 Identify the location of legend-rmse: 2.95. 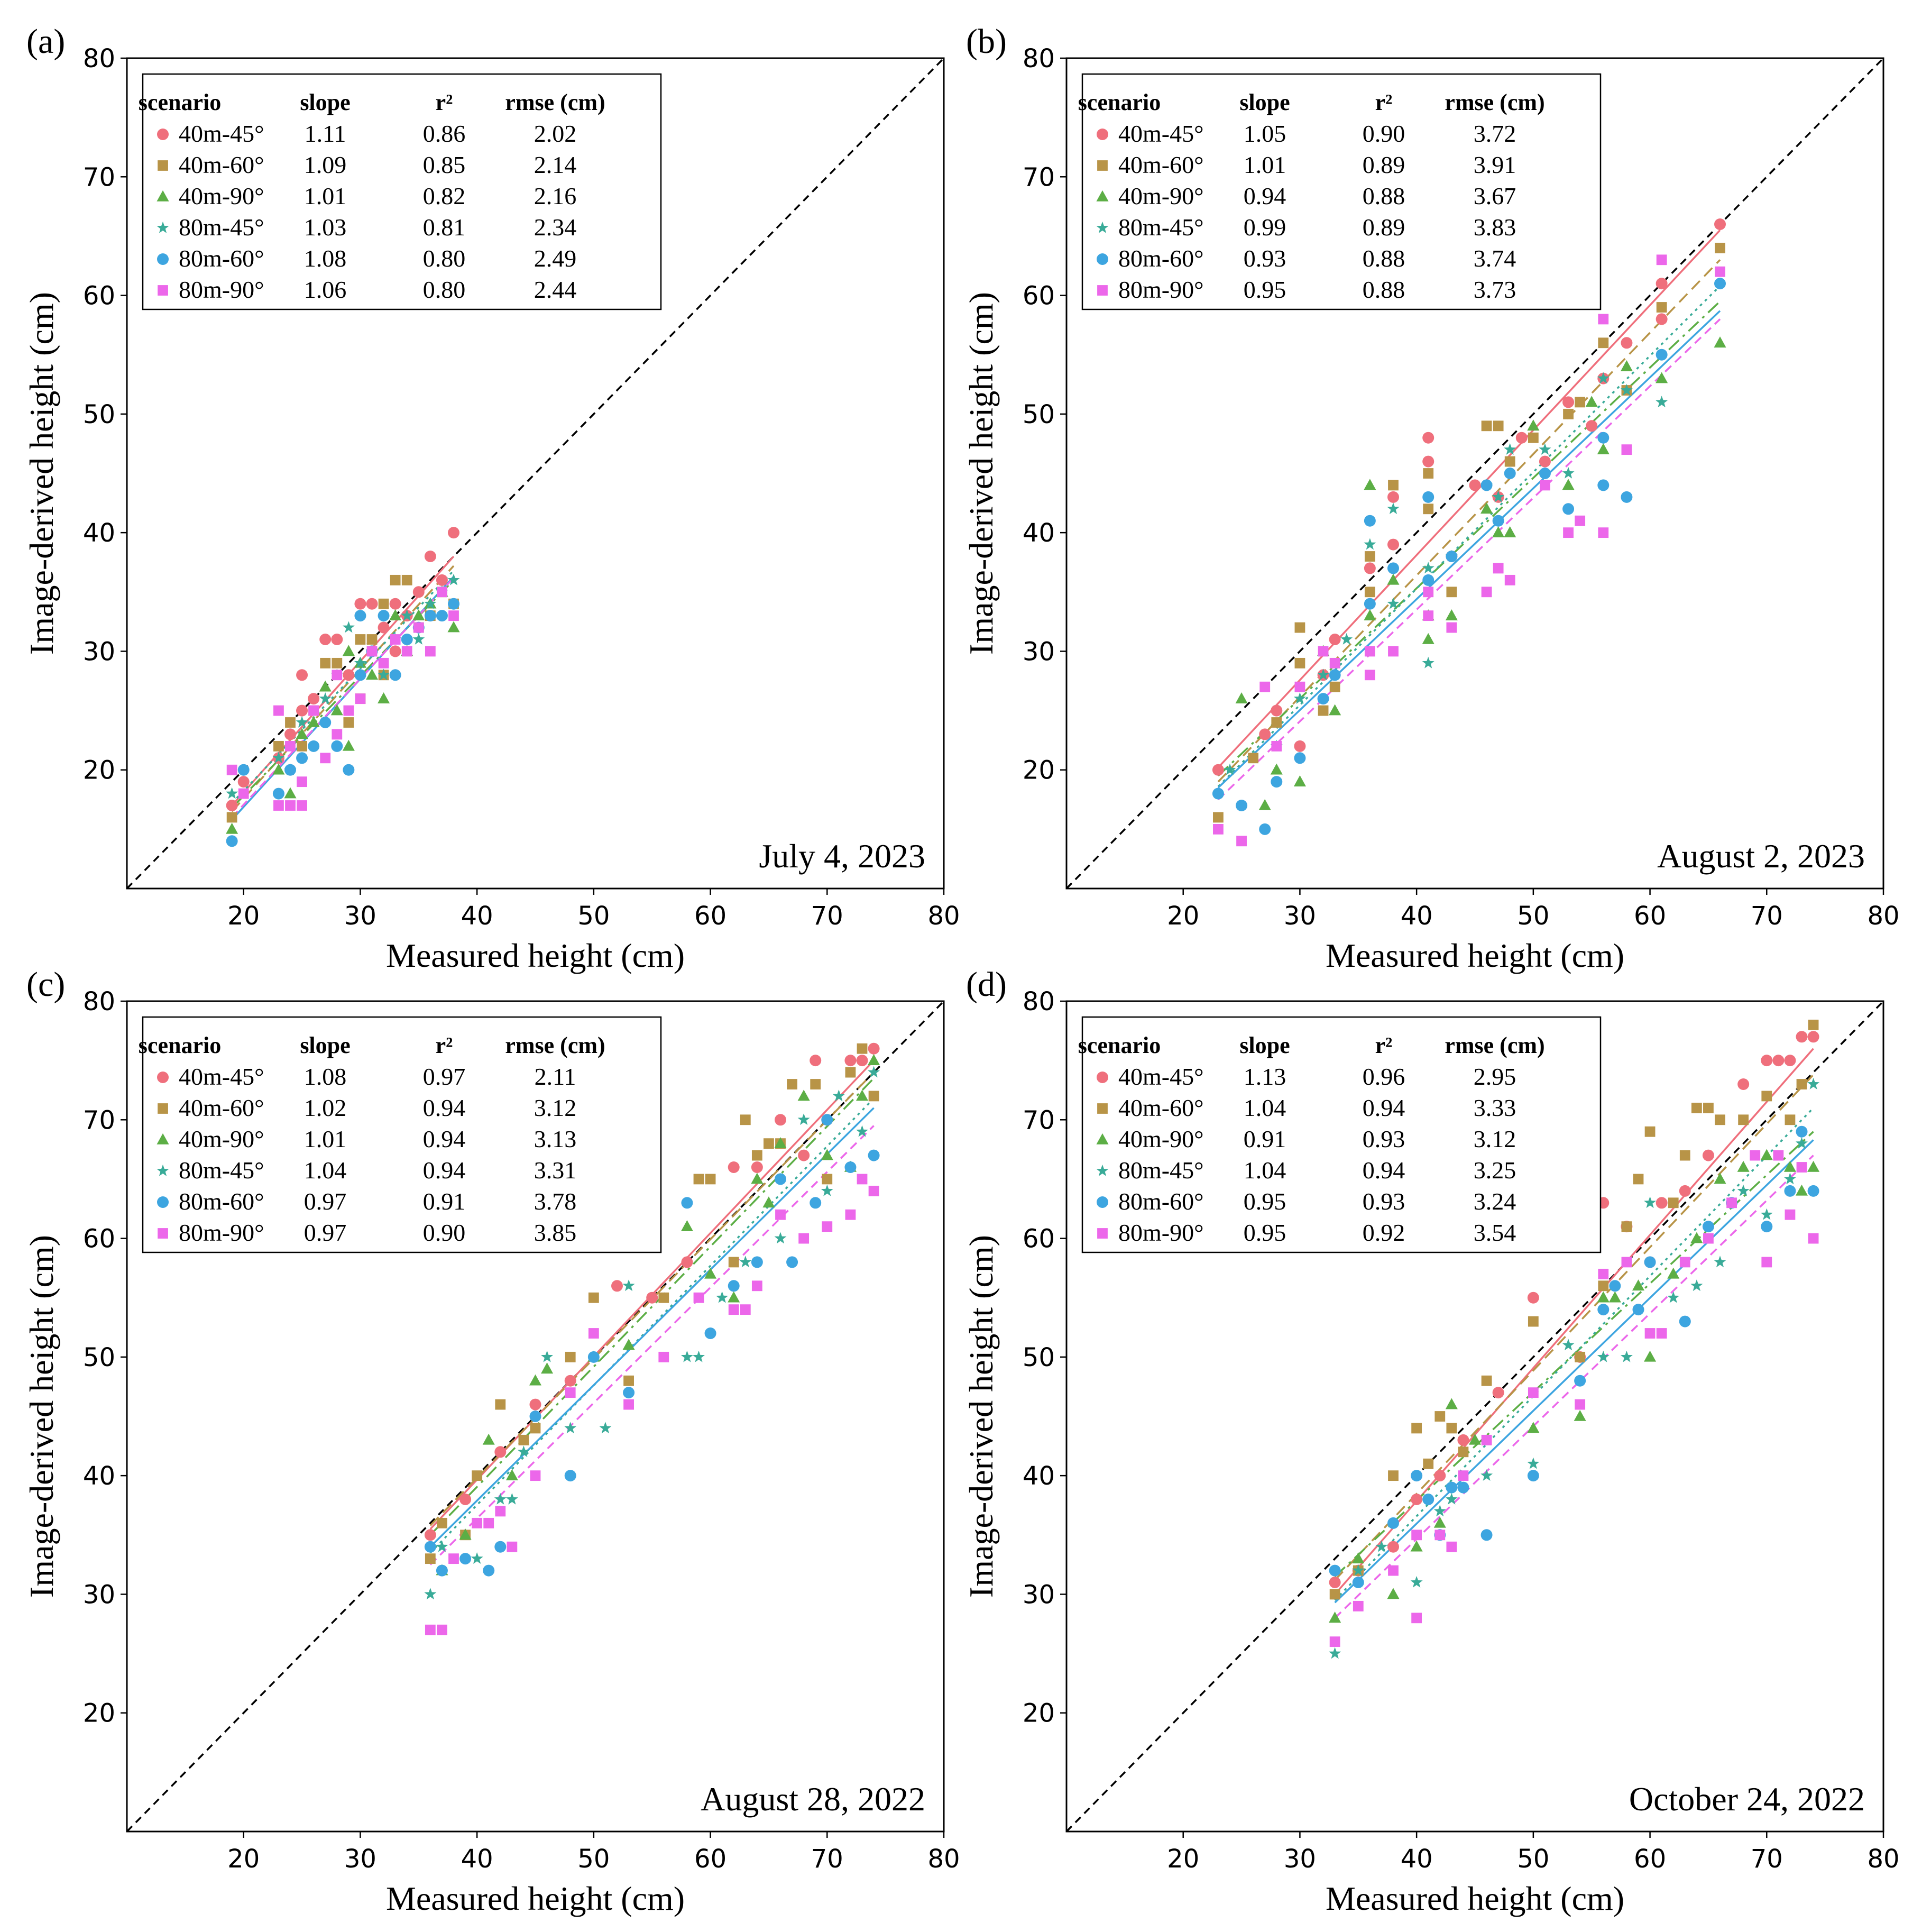
(1495, 1076).